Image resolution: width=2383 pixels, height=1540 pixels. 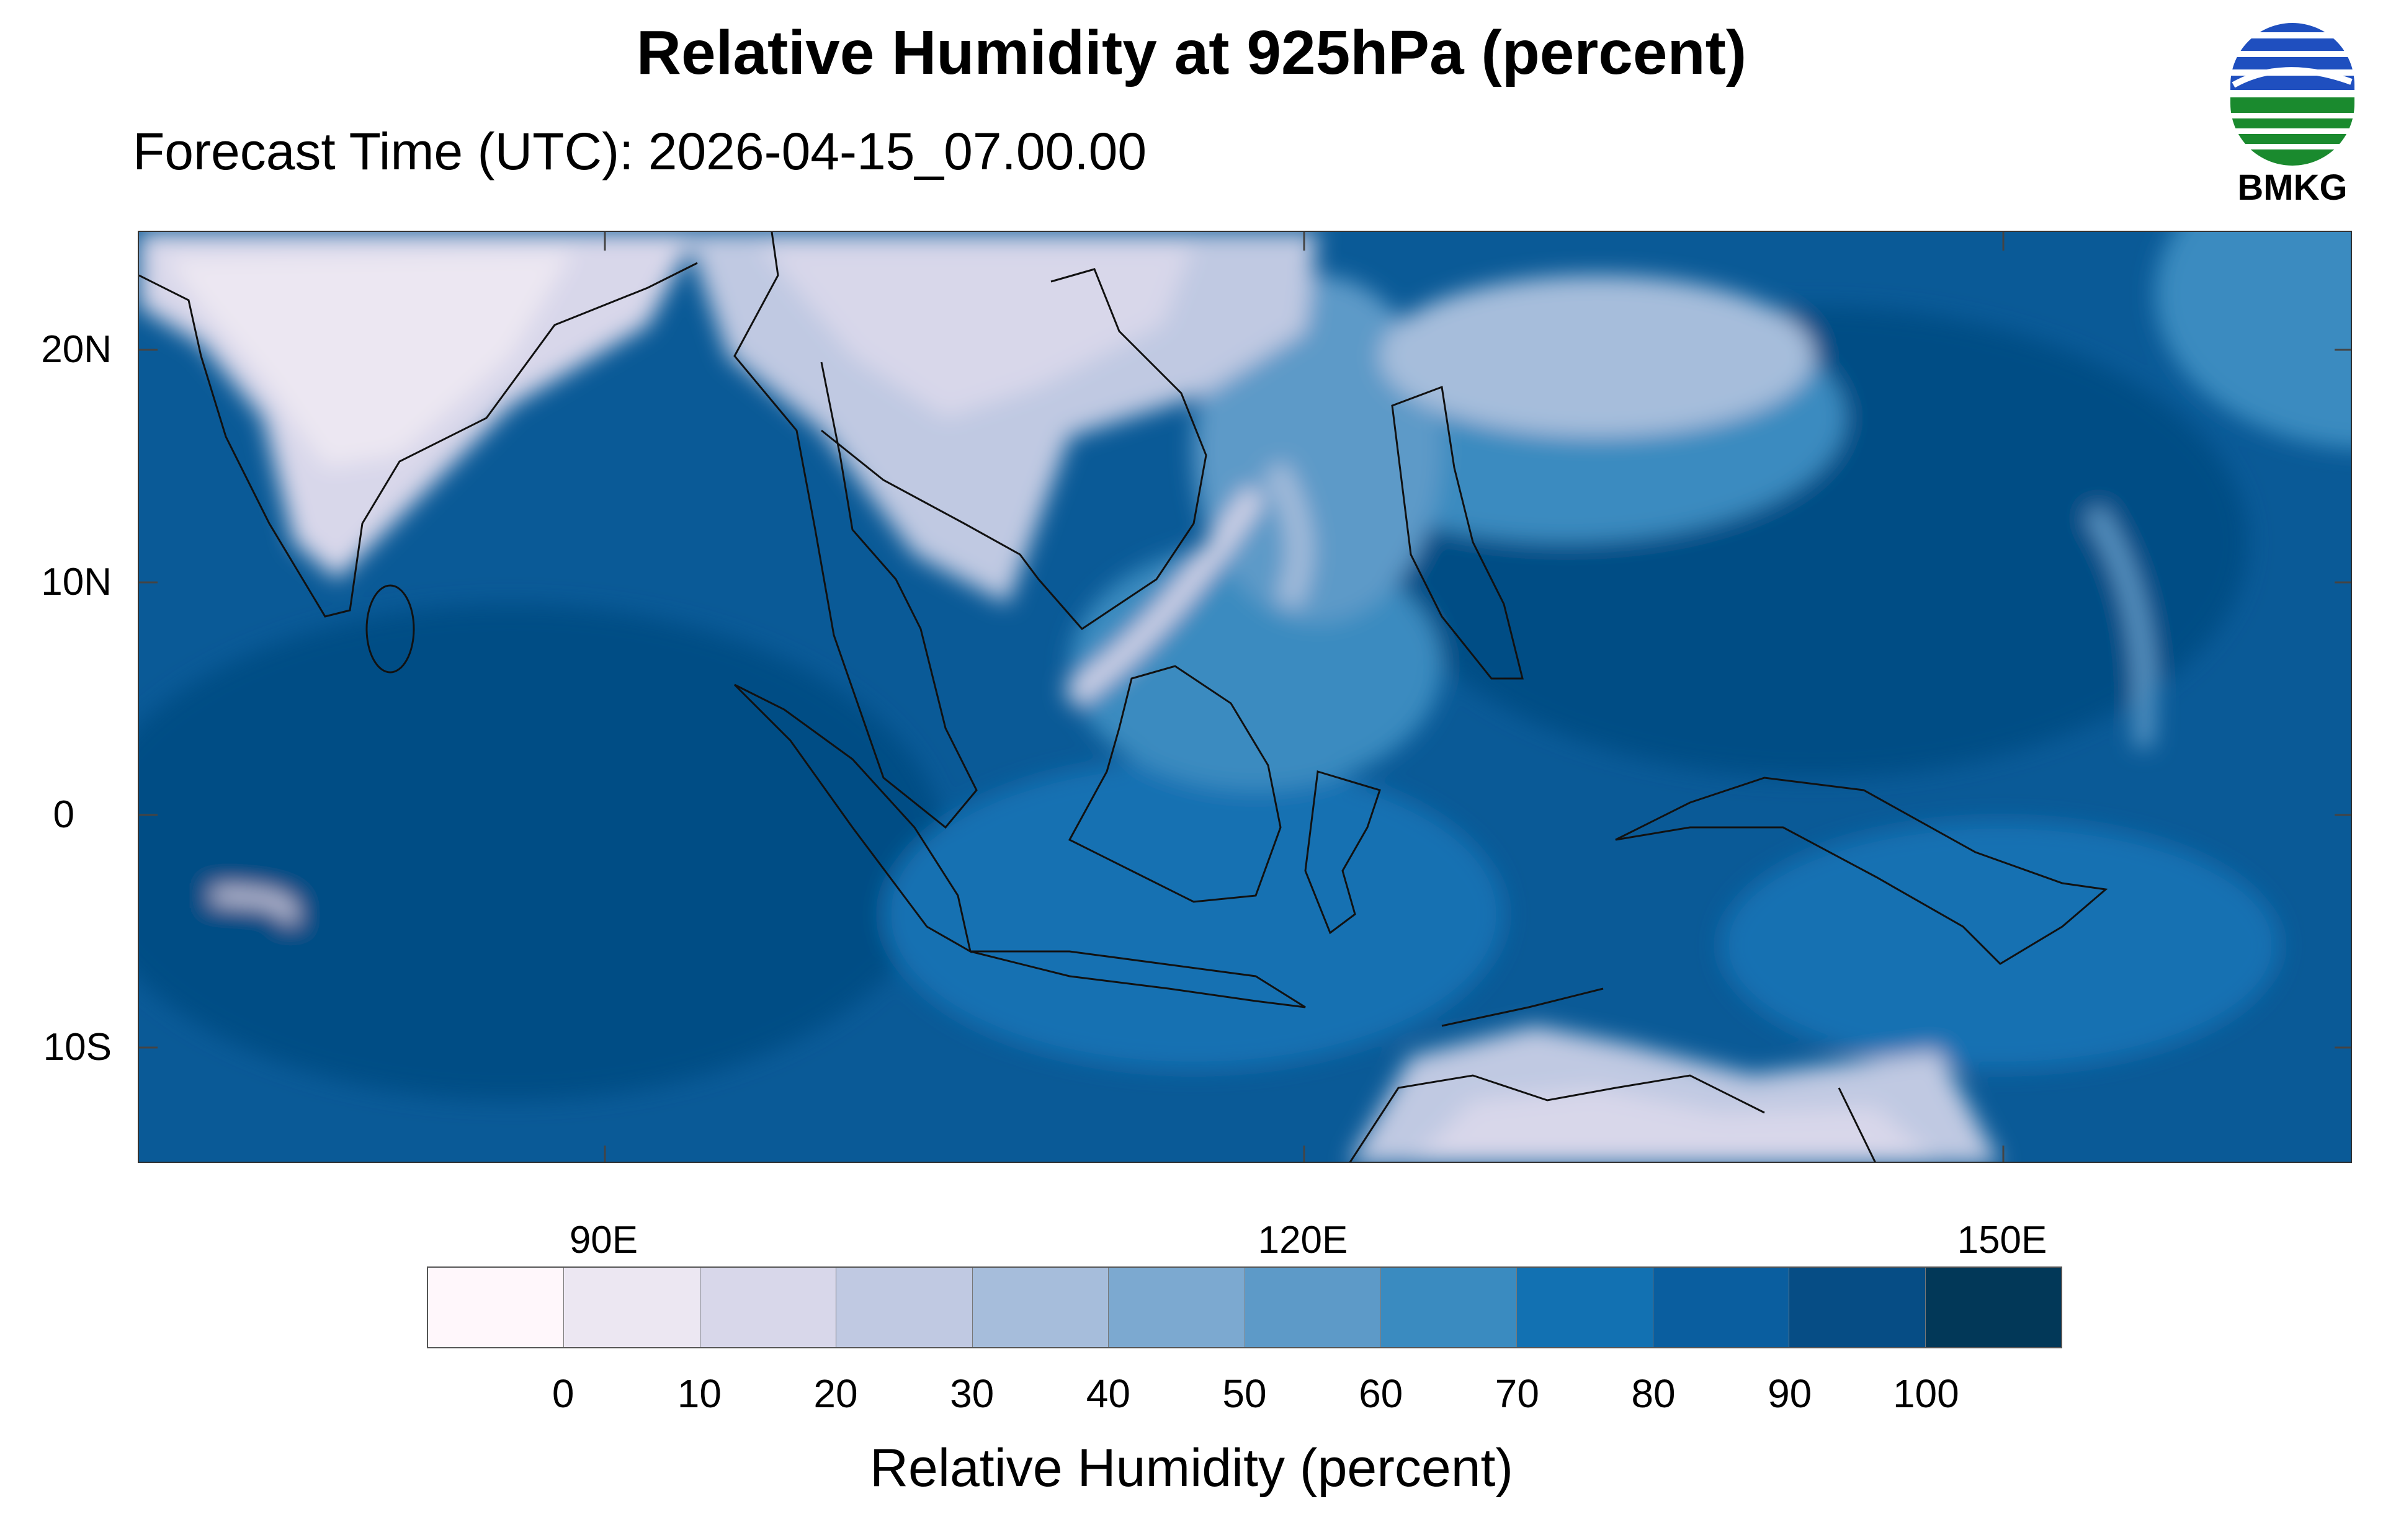 I want to click on colorbar-label: 90, so click(x=1790, y=1394).